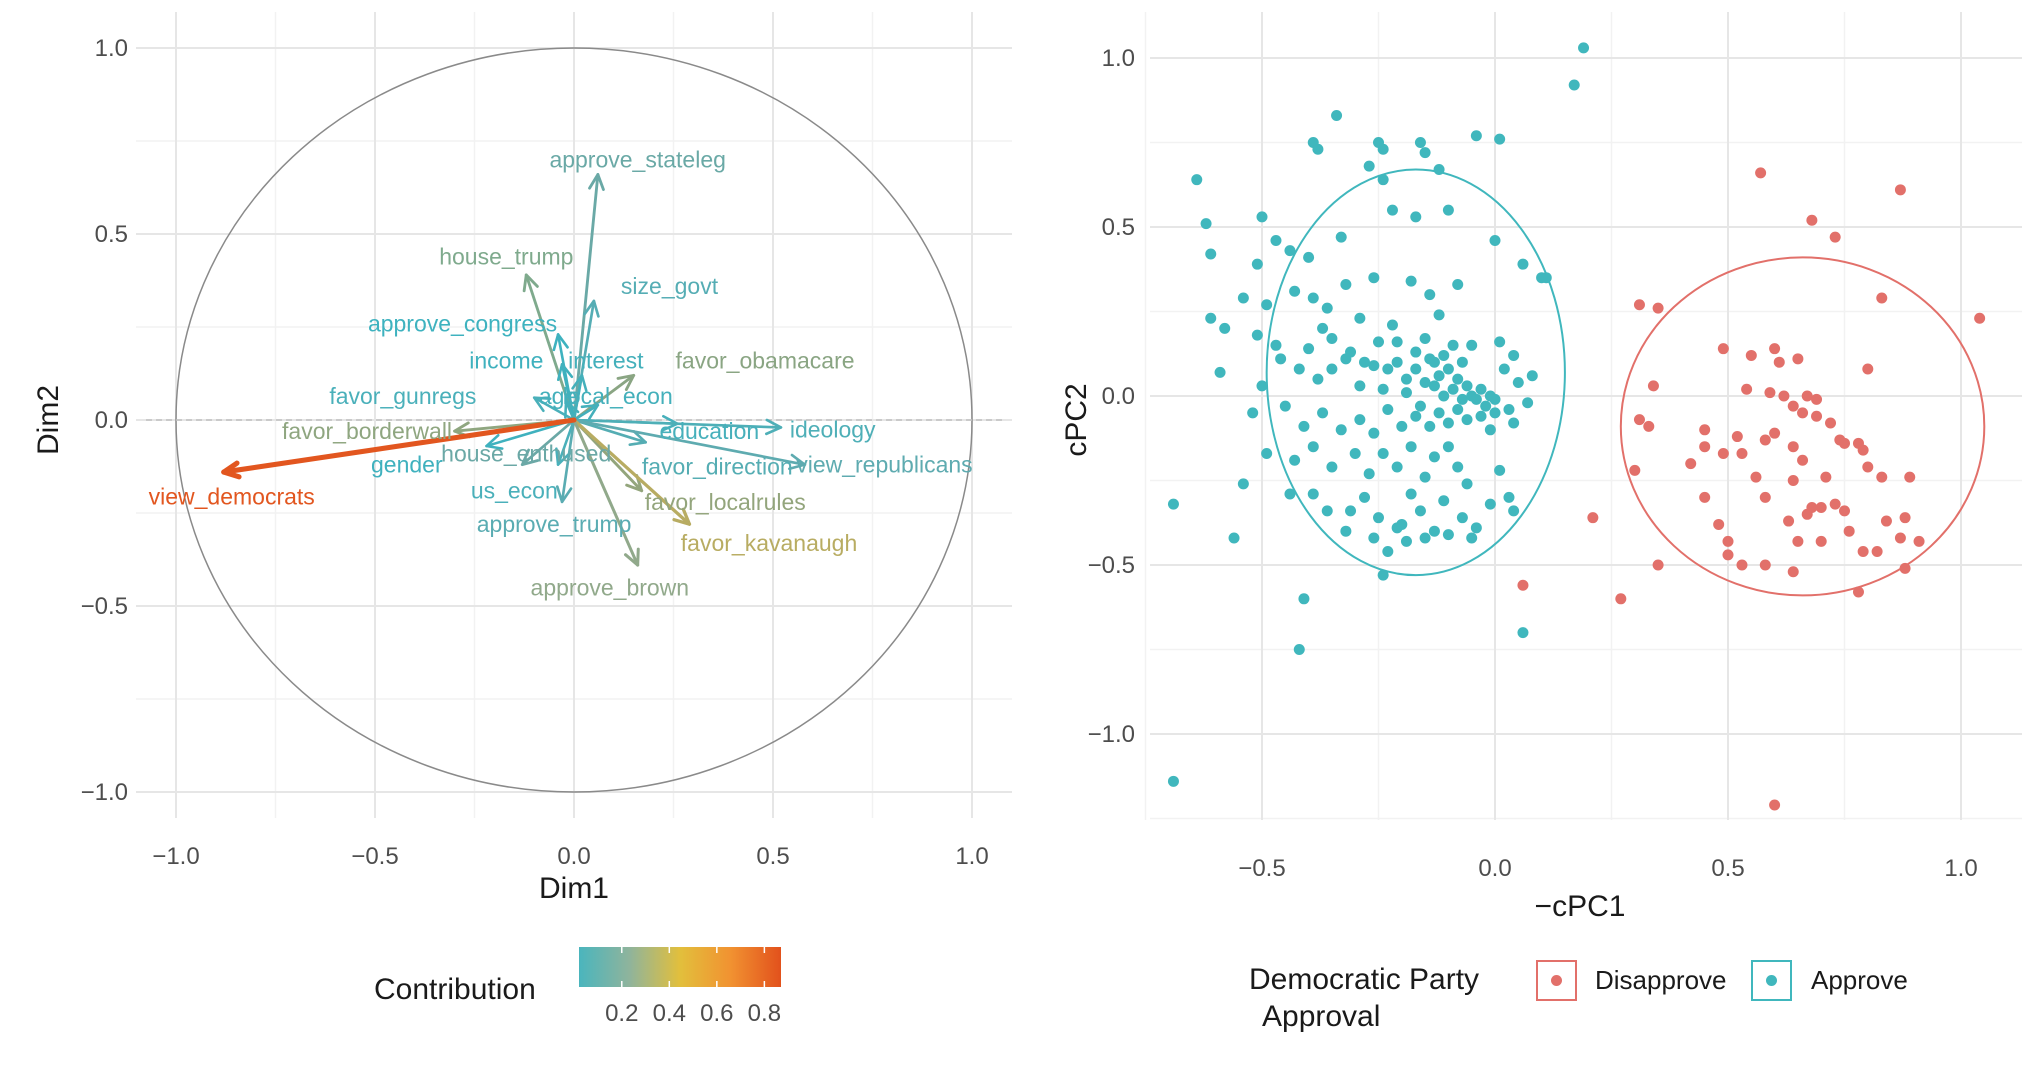 This screenshot has height=1076, width=2036. What do you see at coordinates (1321, 1016) in the screenshot?
I see `approval-legend-title-line2: Approval` at bounding box center [1321, 1016].